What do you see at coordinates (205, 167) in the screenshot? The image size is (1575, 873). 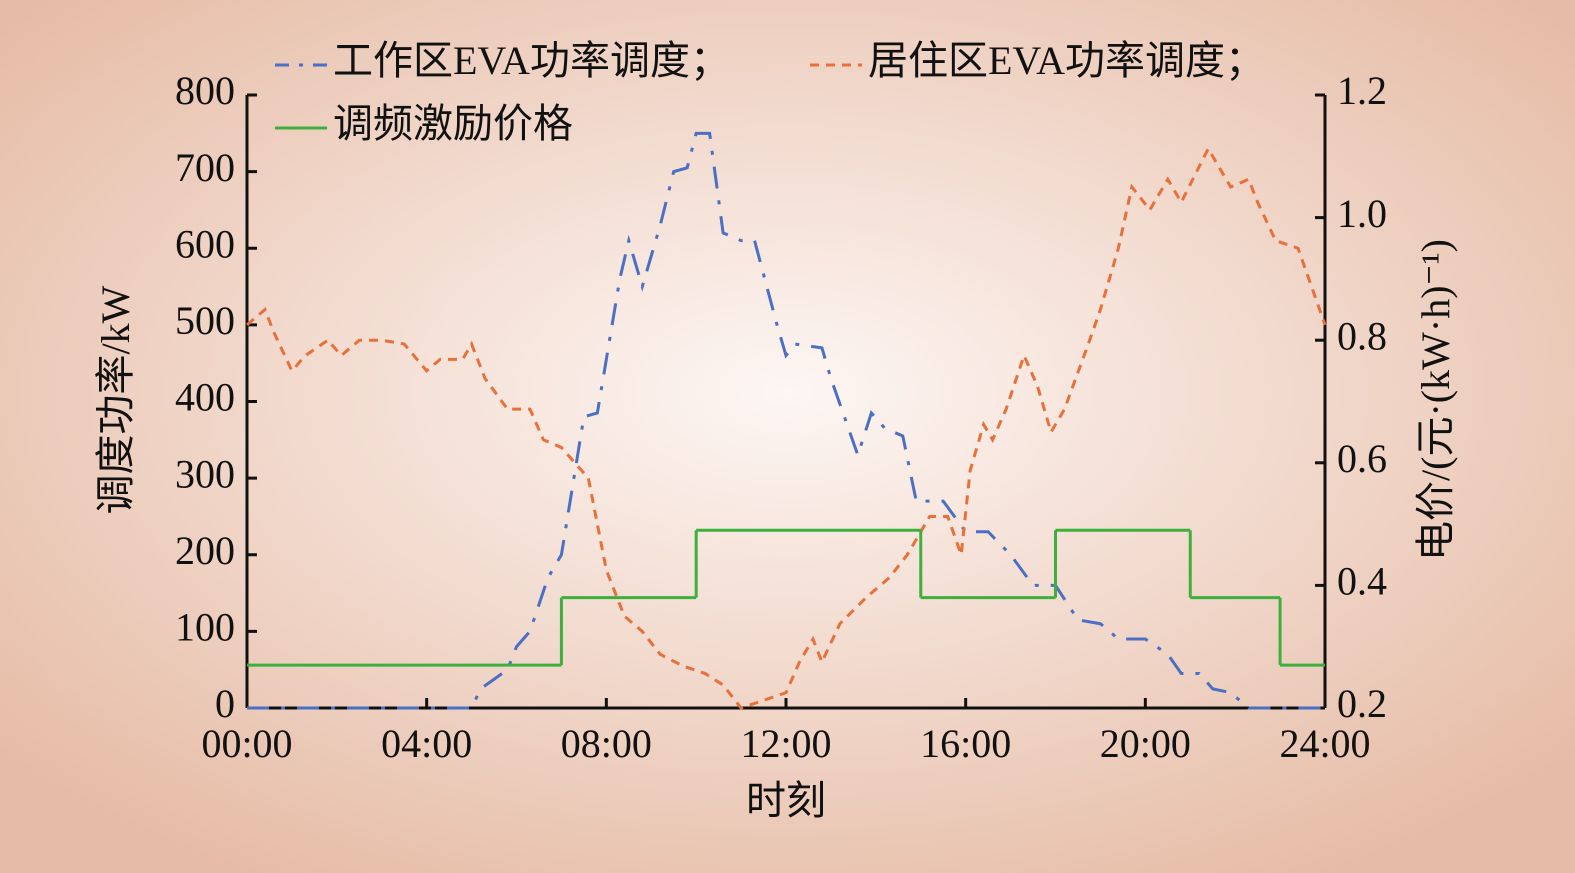 I see `y-tick-label: 700` at bounding box center [205, 167].